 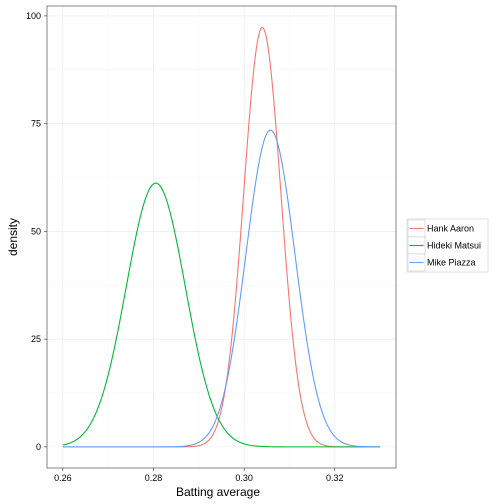 What do you see at coordinates (218, 492) in the screenshot?
I see `x-axis-title: Batting average` at bounding box center [218, 492].